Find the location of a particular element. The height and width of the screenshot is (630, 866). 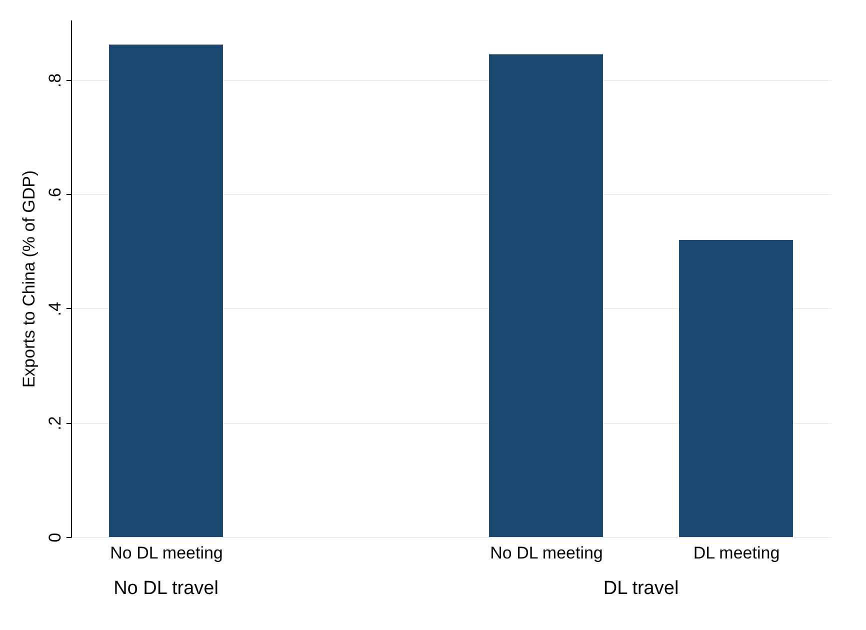

y-axis-title: Exports to China (% of GDP) is located at coordinates (29, 279).